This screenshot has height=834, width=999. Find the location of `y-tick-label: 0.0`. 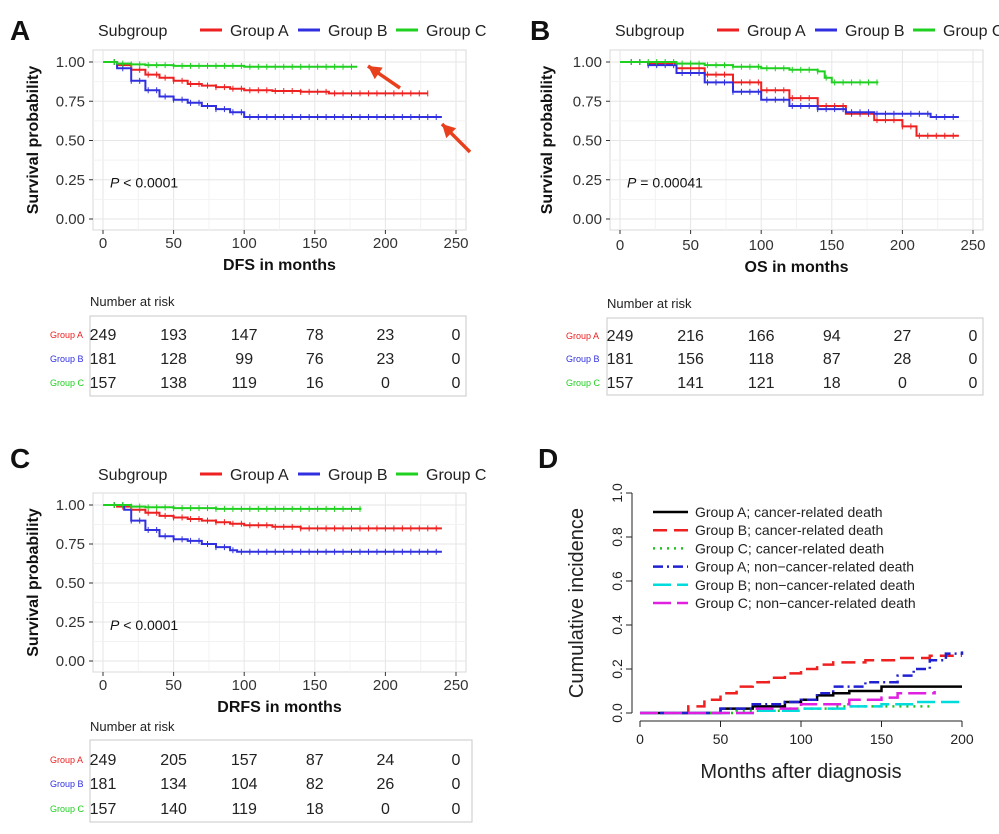

y-tick-label: 0.0 is located at coordinates (617, 713).